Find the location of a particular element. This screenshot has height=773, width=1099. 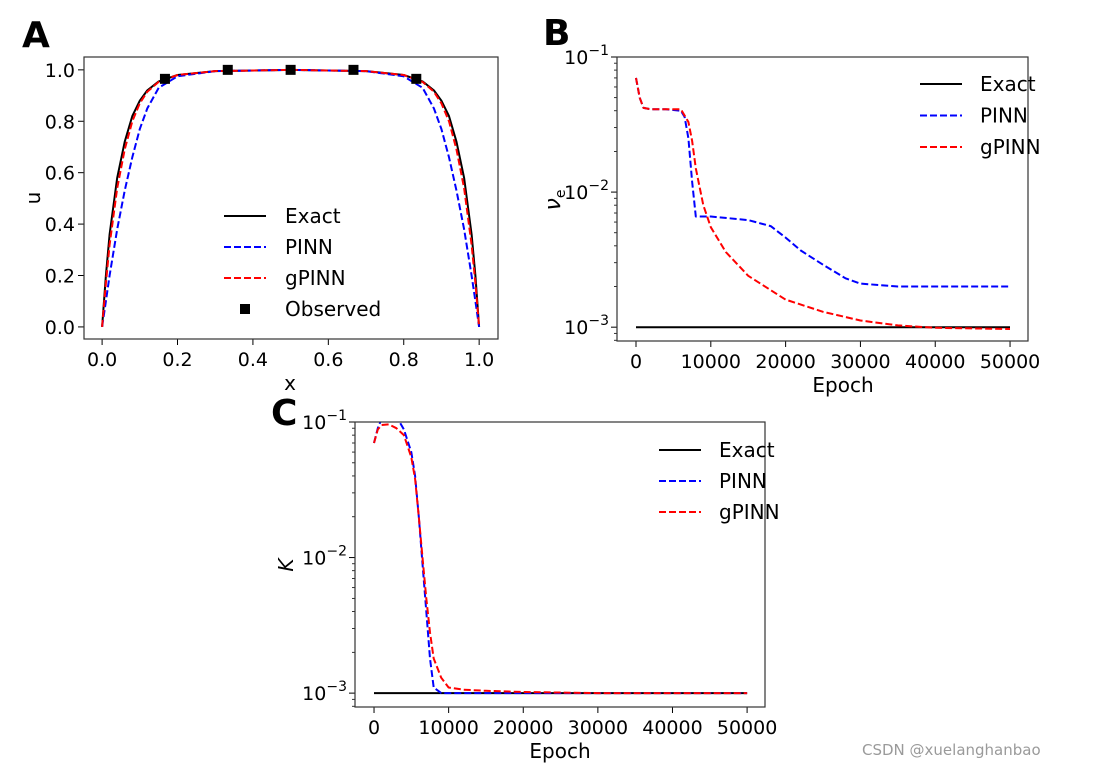

panel-letter: A is located at coordinates (36, 35).